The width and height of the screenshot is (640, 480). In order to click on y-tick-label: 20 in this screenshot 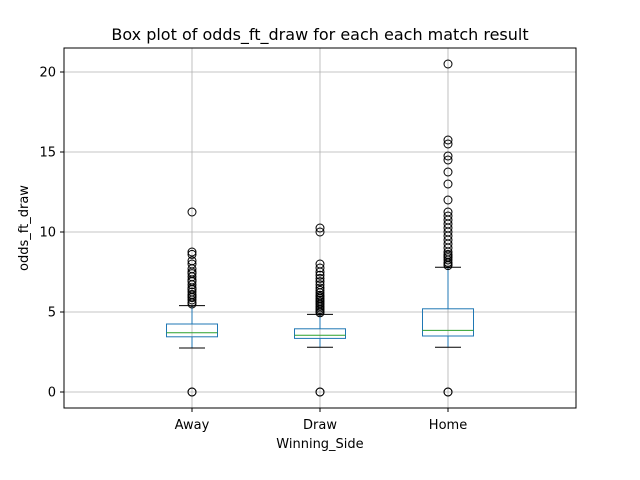, I will do `click(47, 73)`.